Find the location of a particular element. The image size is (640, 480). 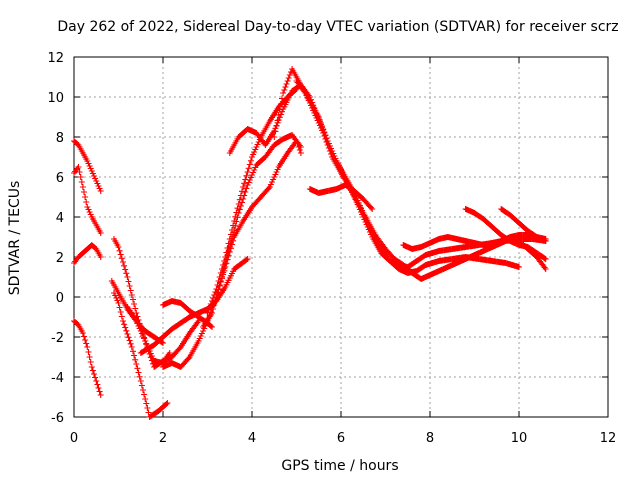

series-track-q is located at coordinates (341, 197).